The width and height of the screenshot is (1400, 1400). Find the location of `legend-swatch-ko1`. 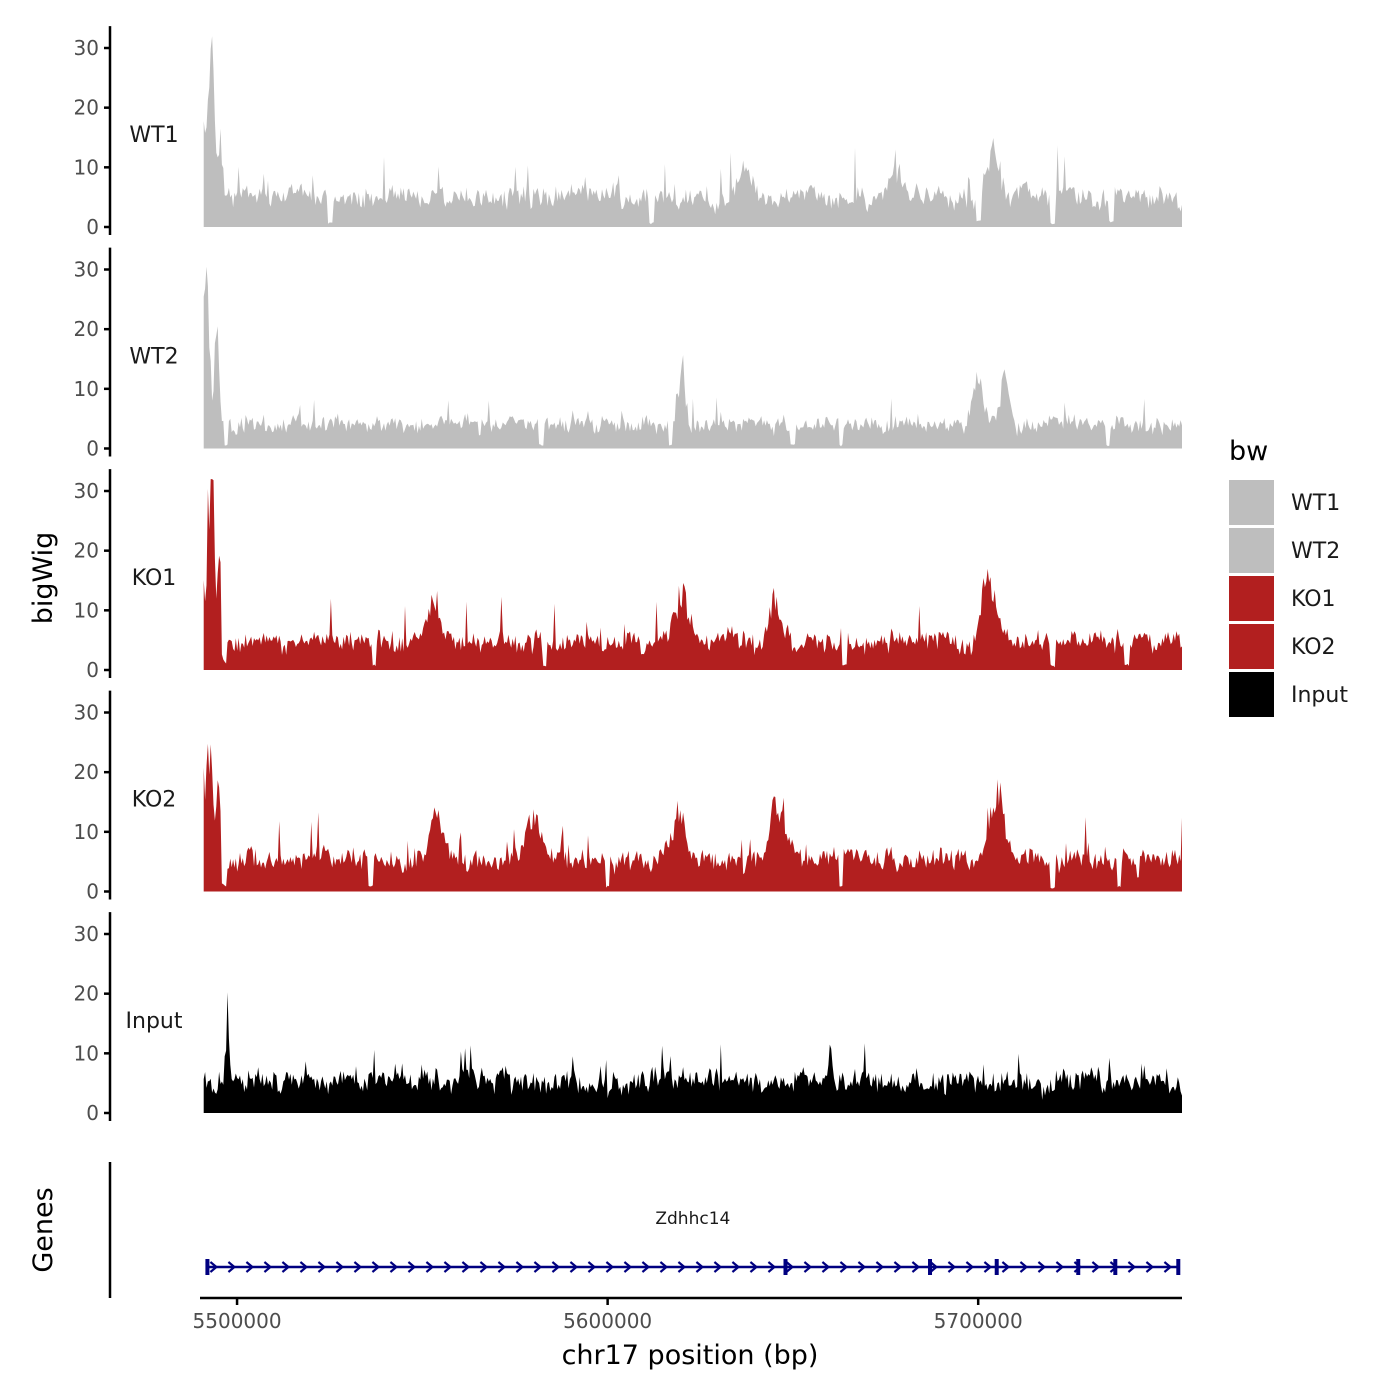

legend-swatch-ko1 is located at coordinates (1251, 598).